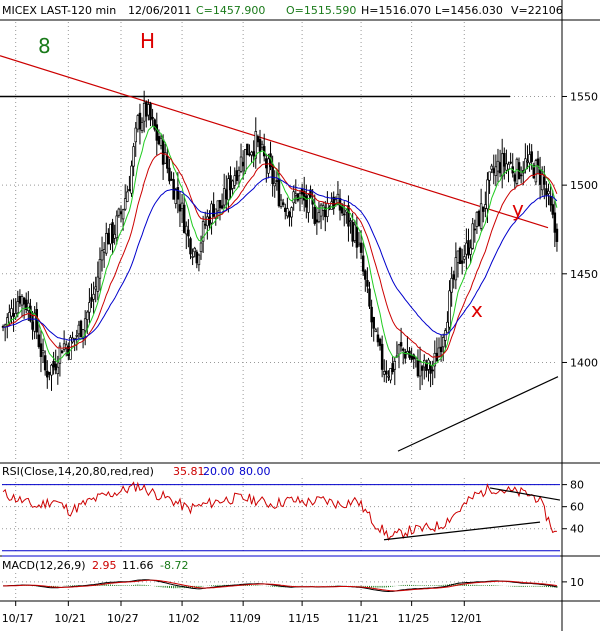  Describe the element at coordinates (279, 511) in the screenshot. I see `rsi-line` at that location.